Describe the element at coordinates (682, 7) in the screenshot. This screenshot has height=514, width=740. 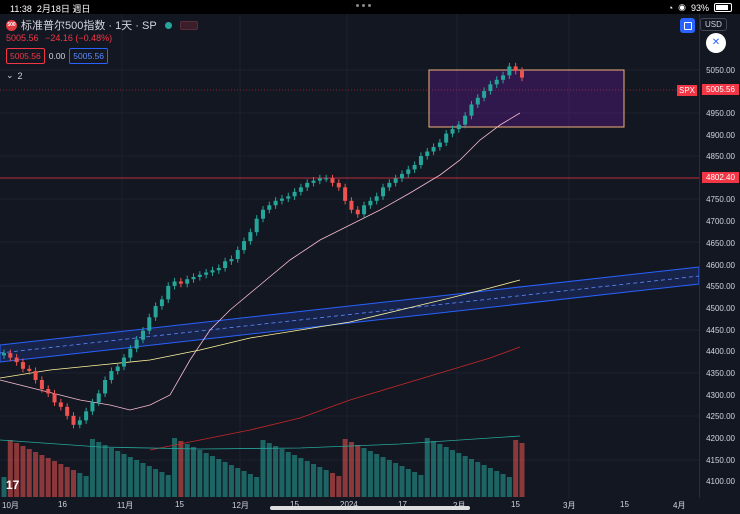
I see `location-icon: ◉` at that location.